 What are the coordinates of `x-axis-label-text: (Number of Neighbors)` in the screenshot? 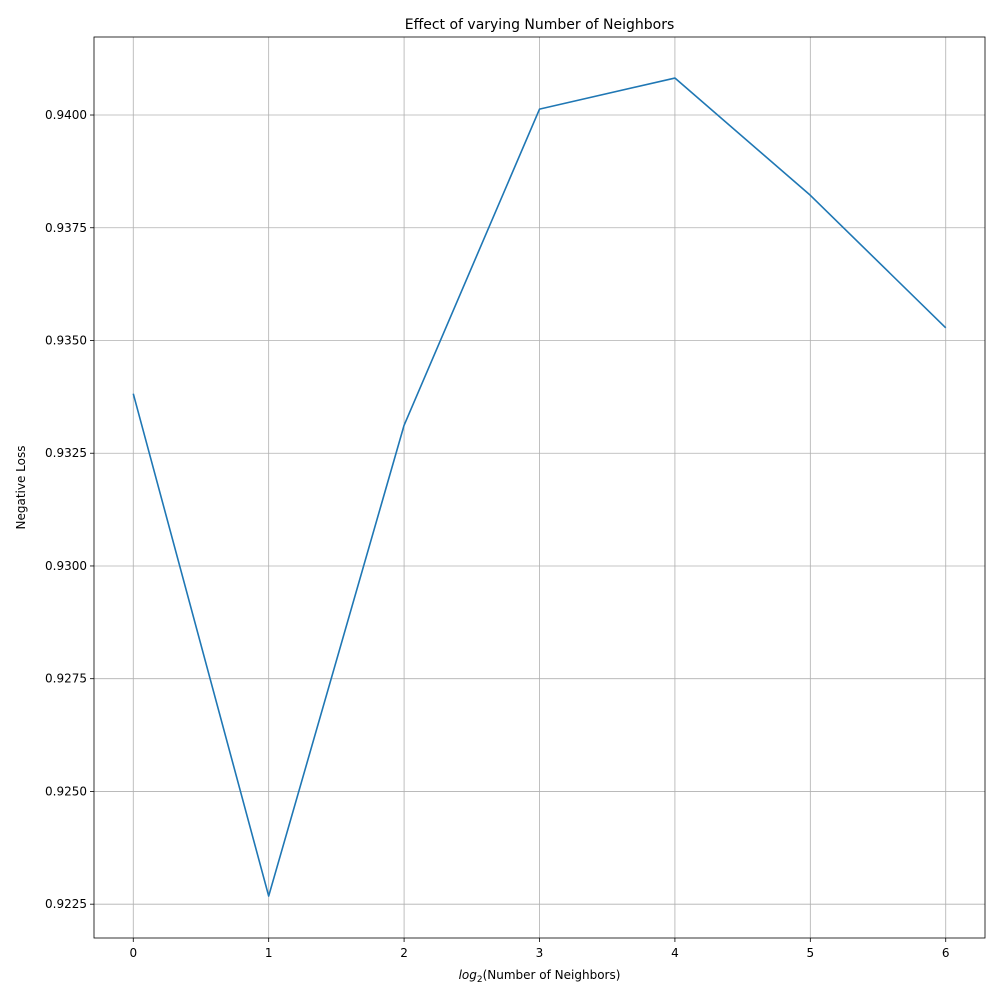 It's located at (552, 975).